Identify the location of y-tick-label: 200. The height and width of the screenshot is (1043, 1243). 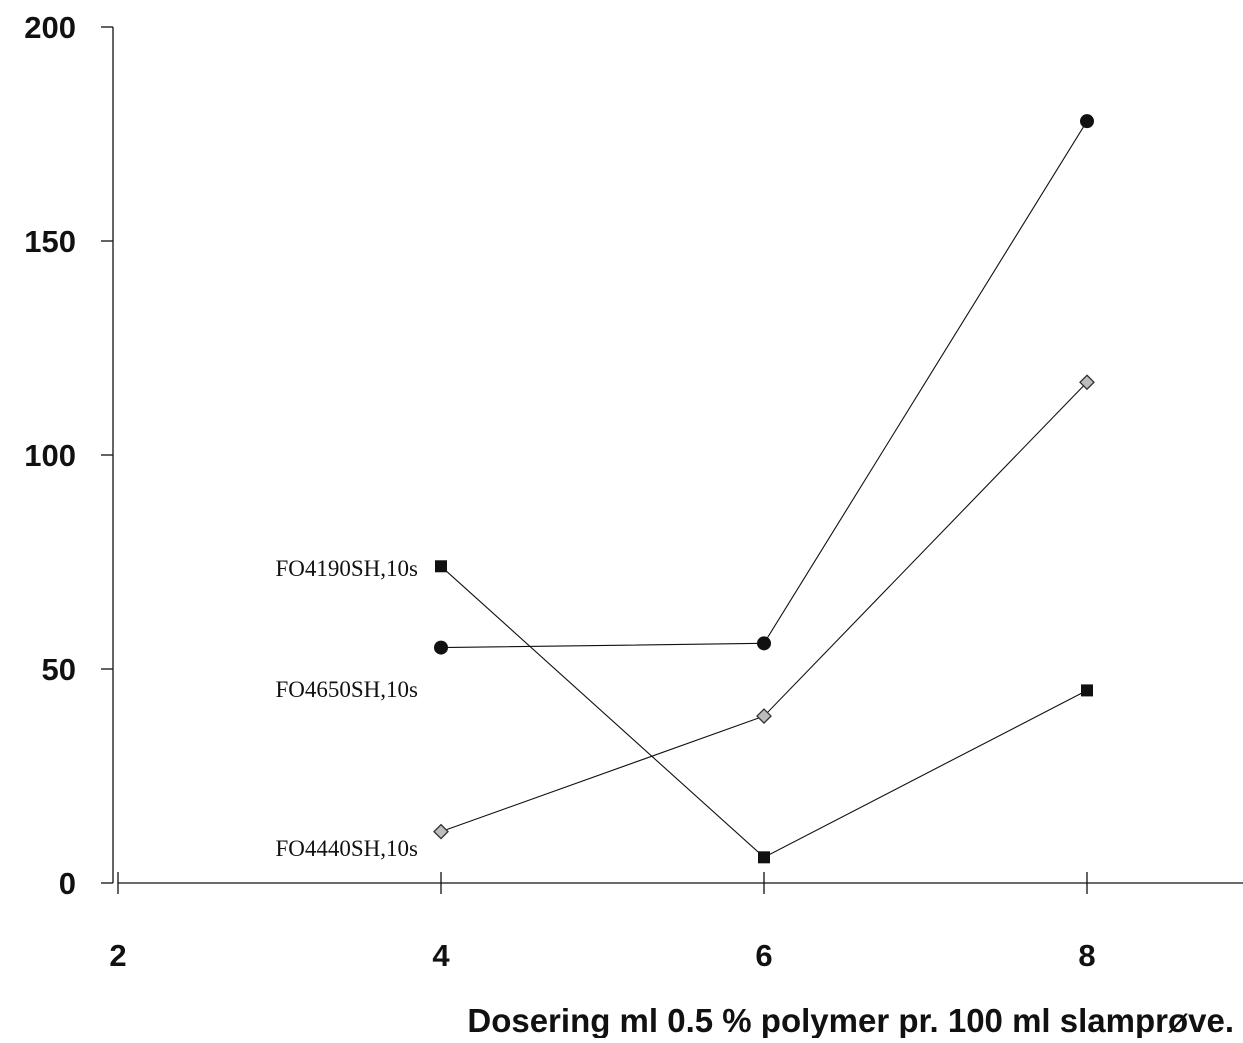
(50, 27).